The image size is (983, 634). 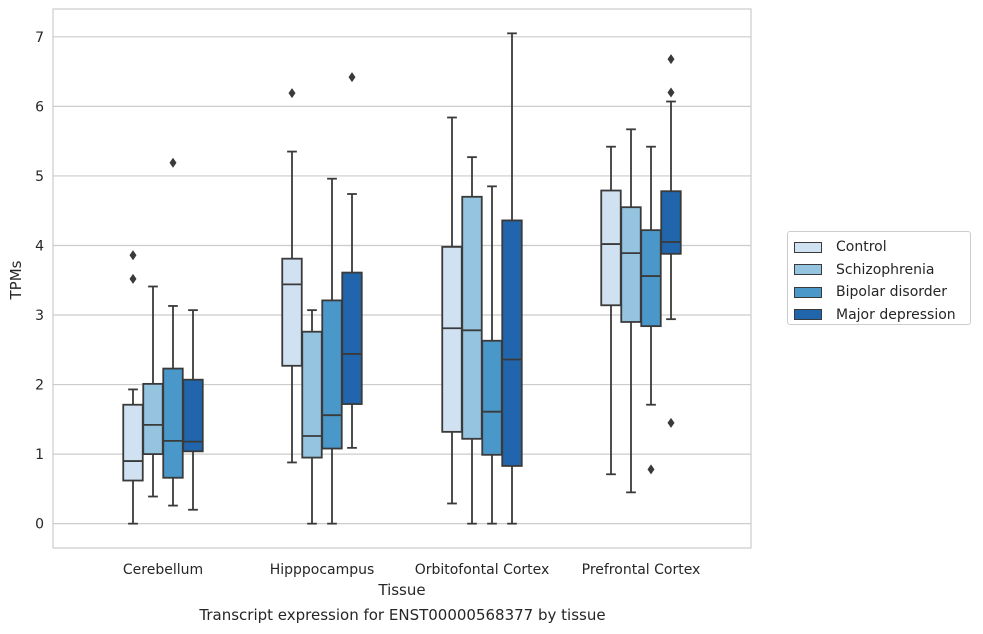 What do you see at coordinates (482, 570) in the screenshot?
I see `x-tick-label: Orbitofontal Cortex` at bounding box center [482, 570].